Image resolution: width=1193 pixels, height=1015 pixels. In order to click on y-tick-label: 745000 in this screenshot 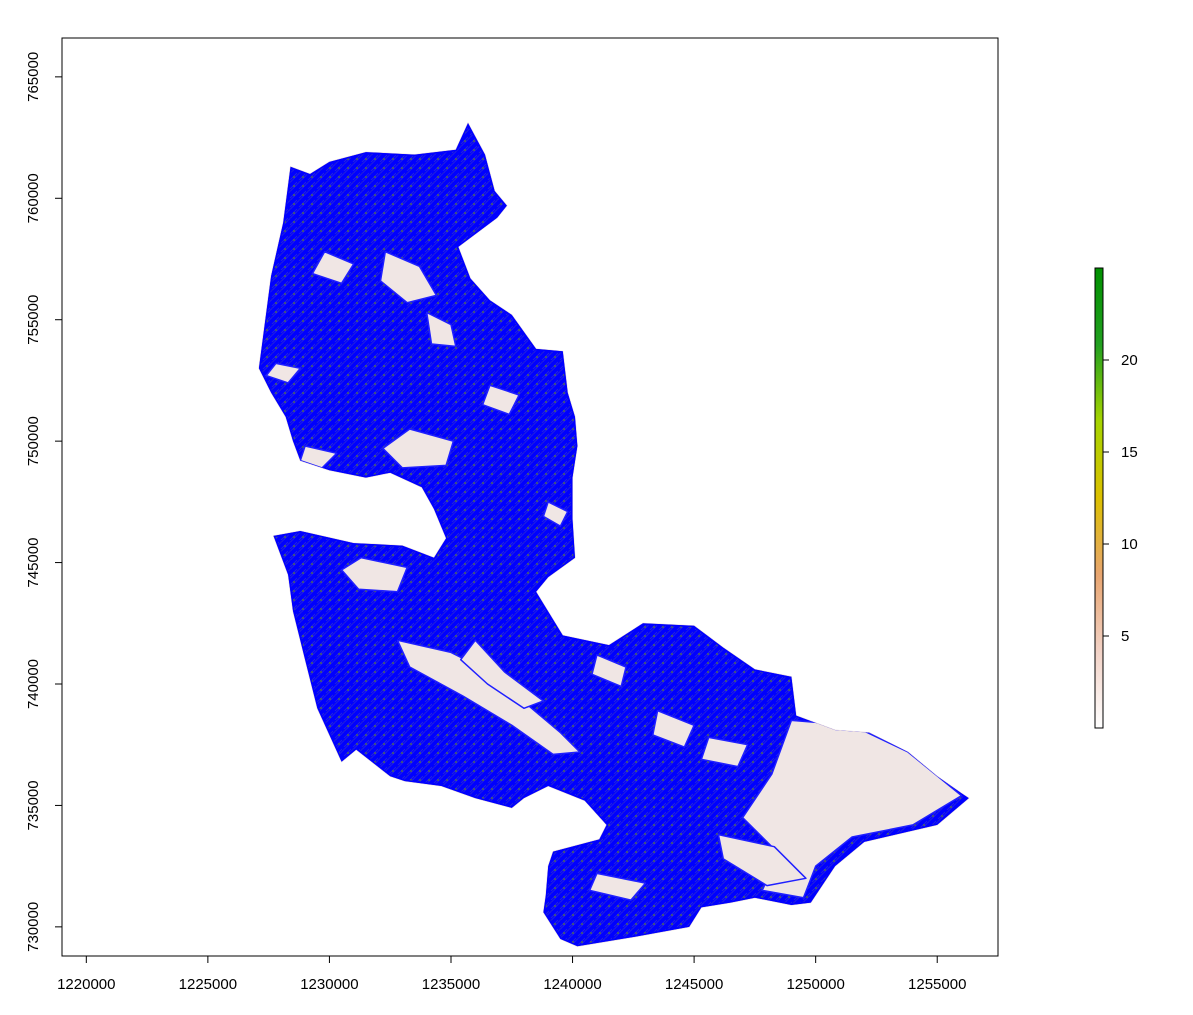, I will do `click(33, 563)`.